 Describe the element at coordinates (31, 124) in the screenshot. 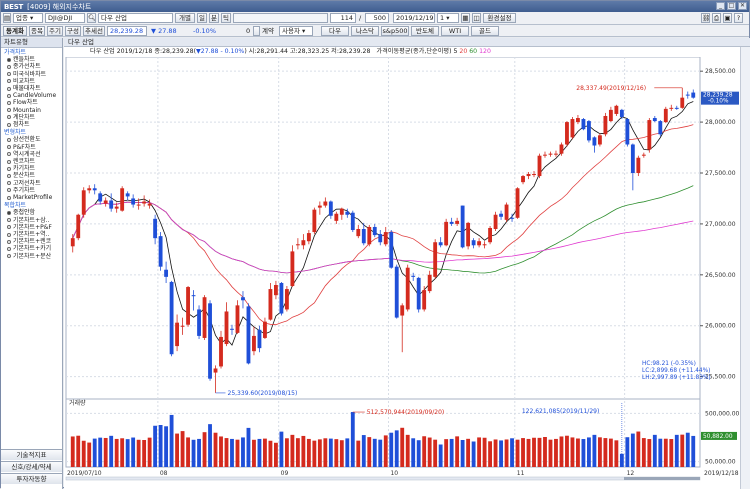

I see `chart-type-option: 점차트` at that location.